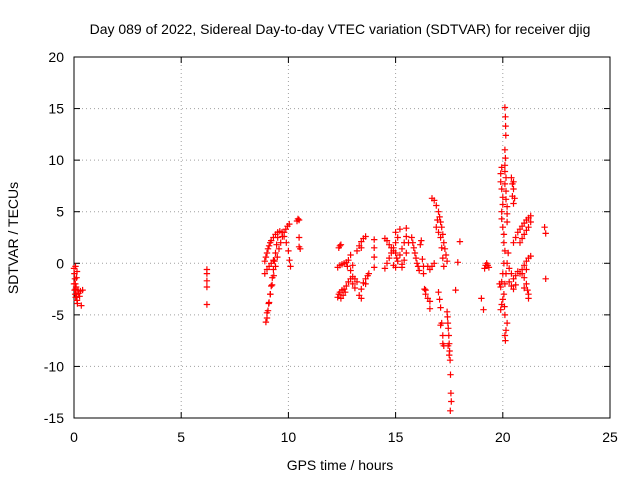  What do you see at coordinates (340, 465) in the screenshot?
I see `x-axis-label: GPS time / hours` at bounding box center [340, 465].